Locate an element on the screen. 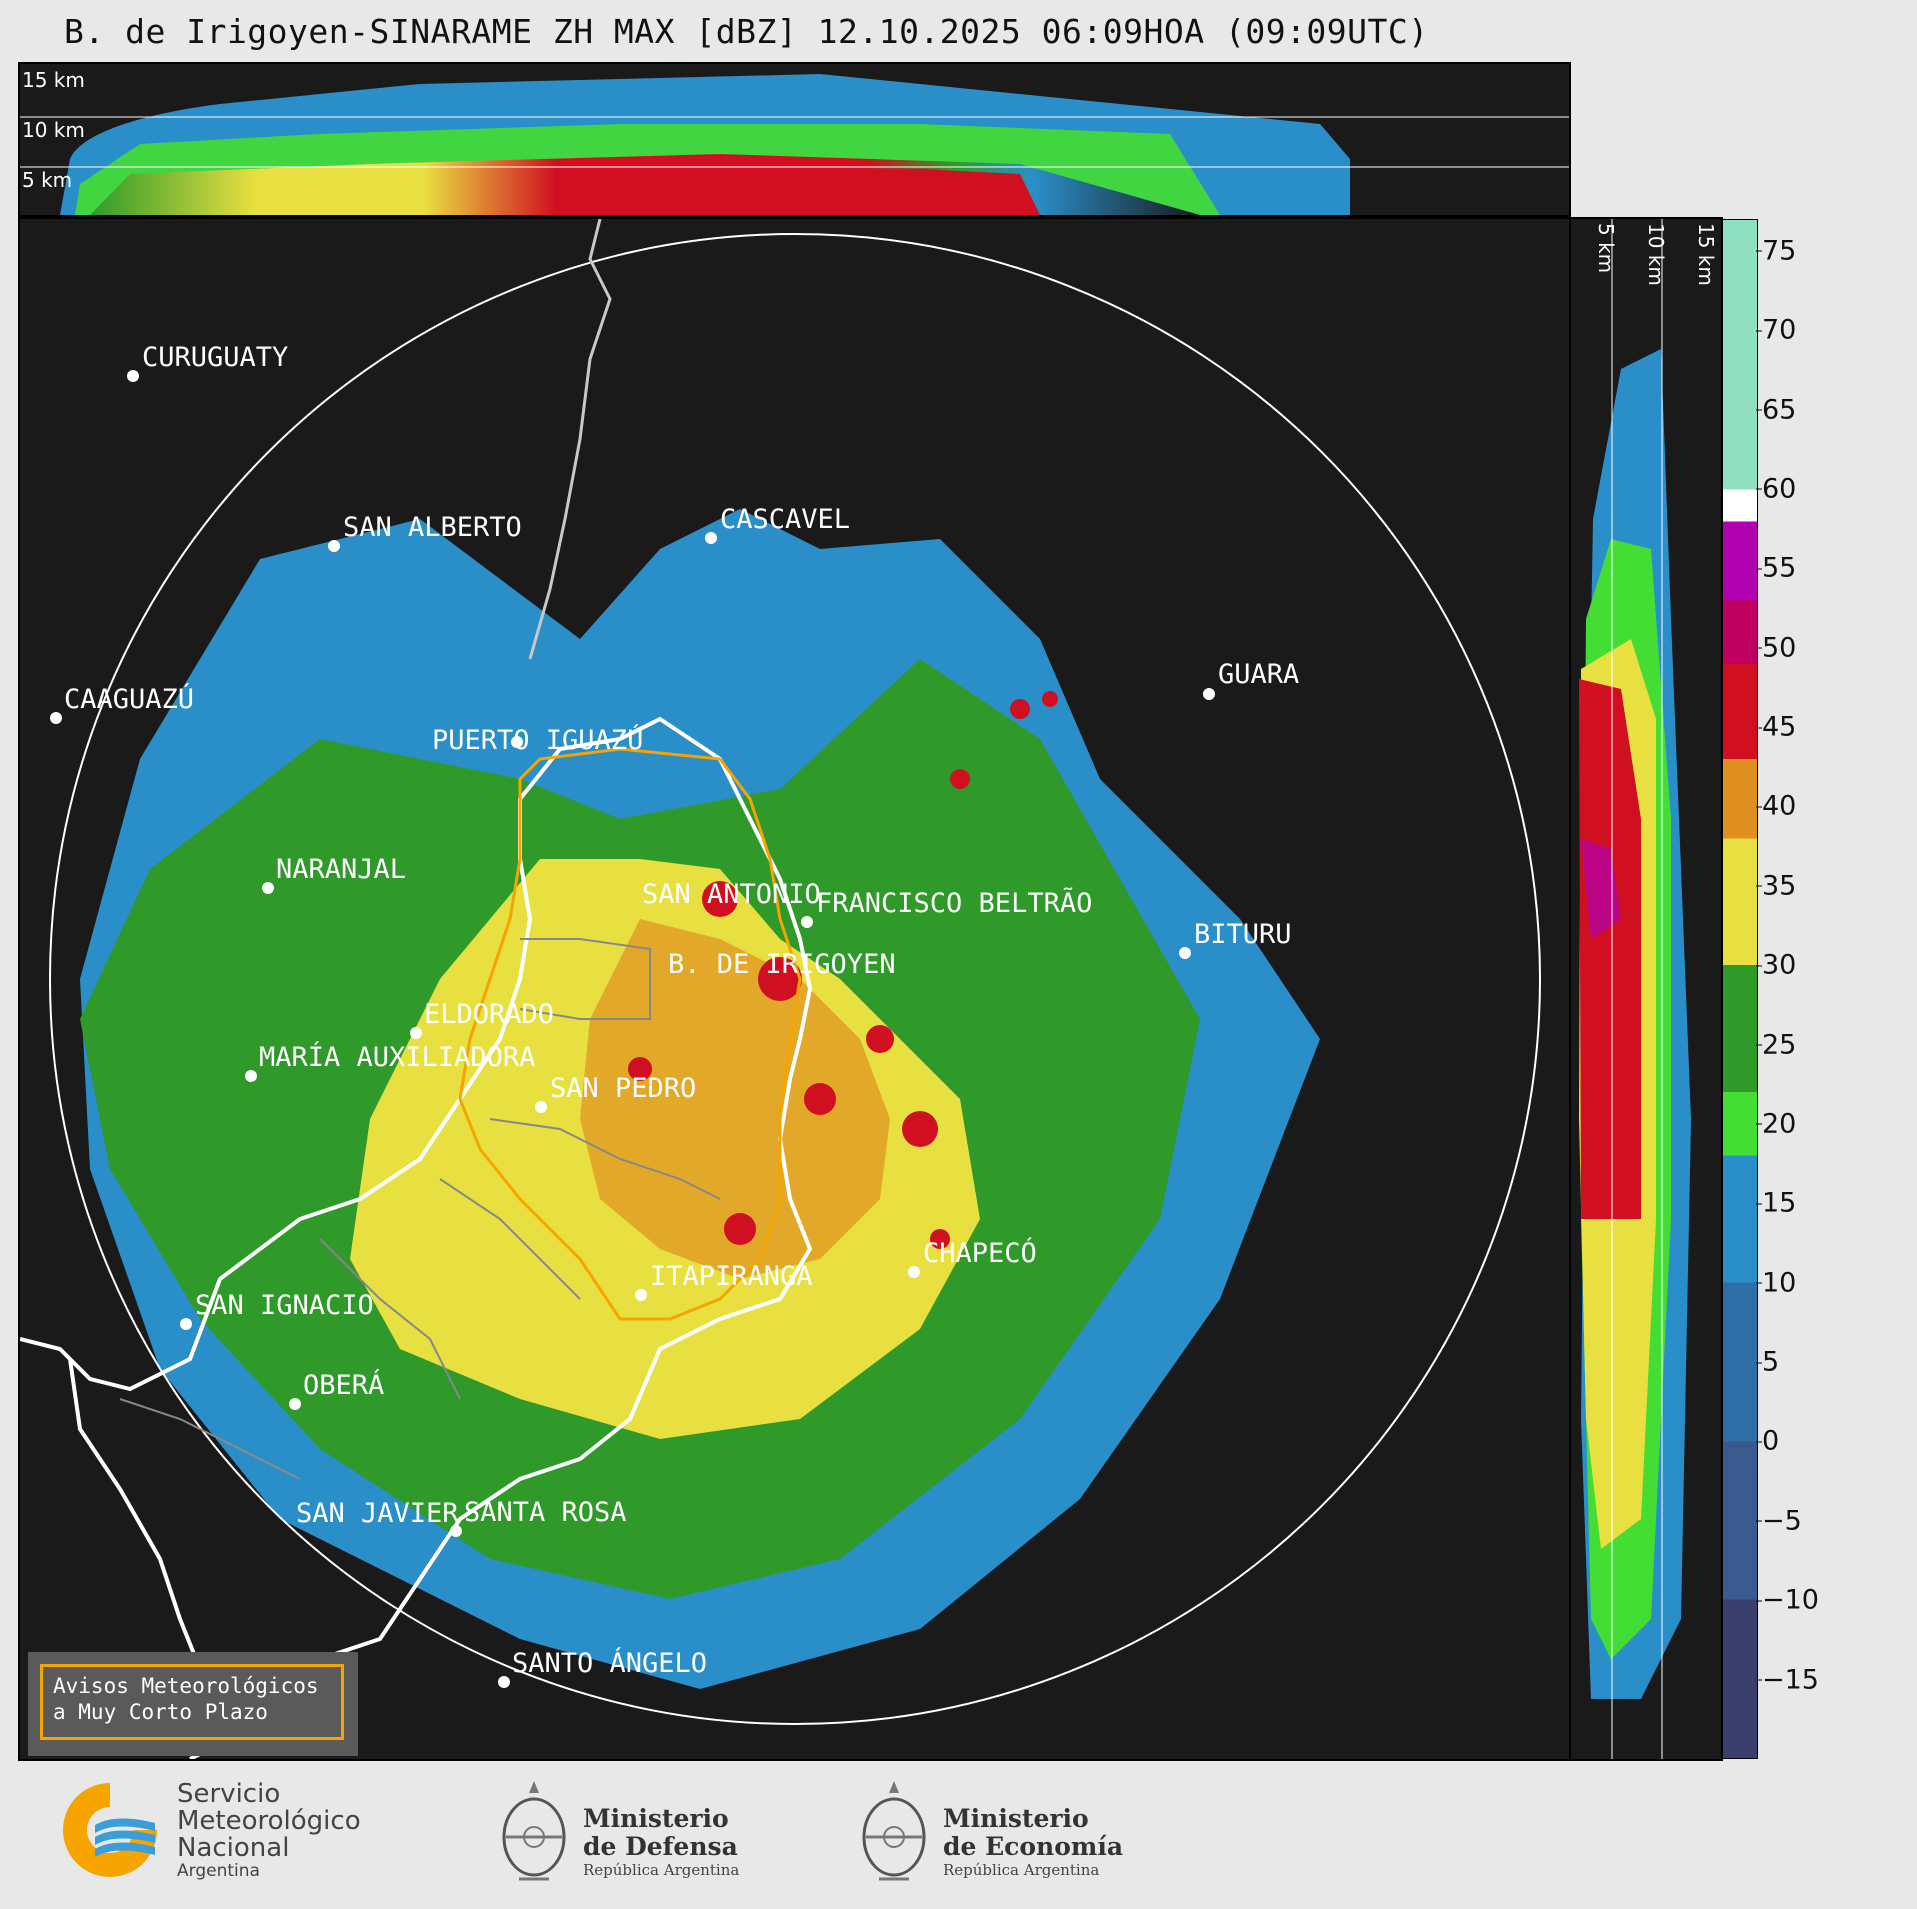 The height and width of the screenshot is (1909, 1917). city-label-eldorado: ELDORADO is located at coordinates (489, 1014).